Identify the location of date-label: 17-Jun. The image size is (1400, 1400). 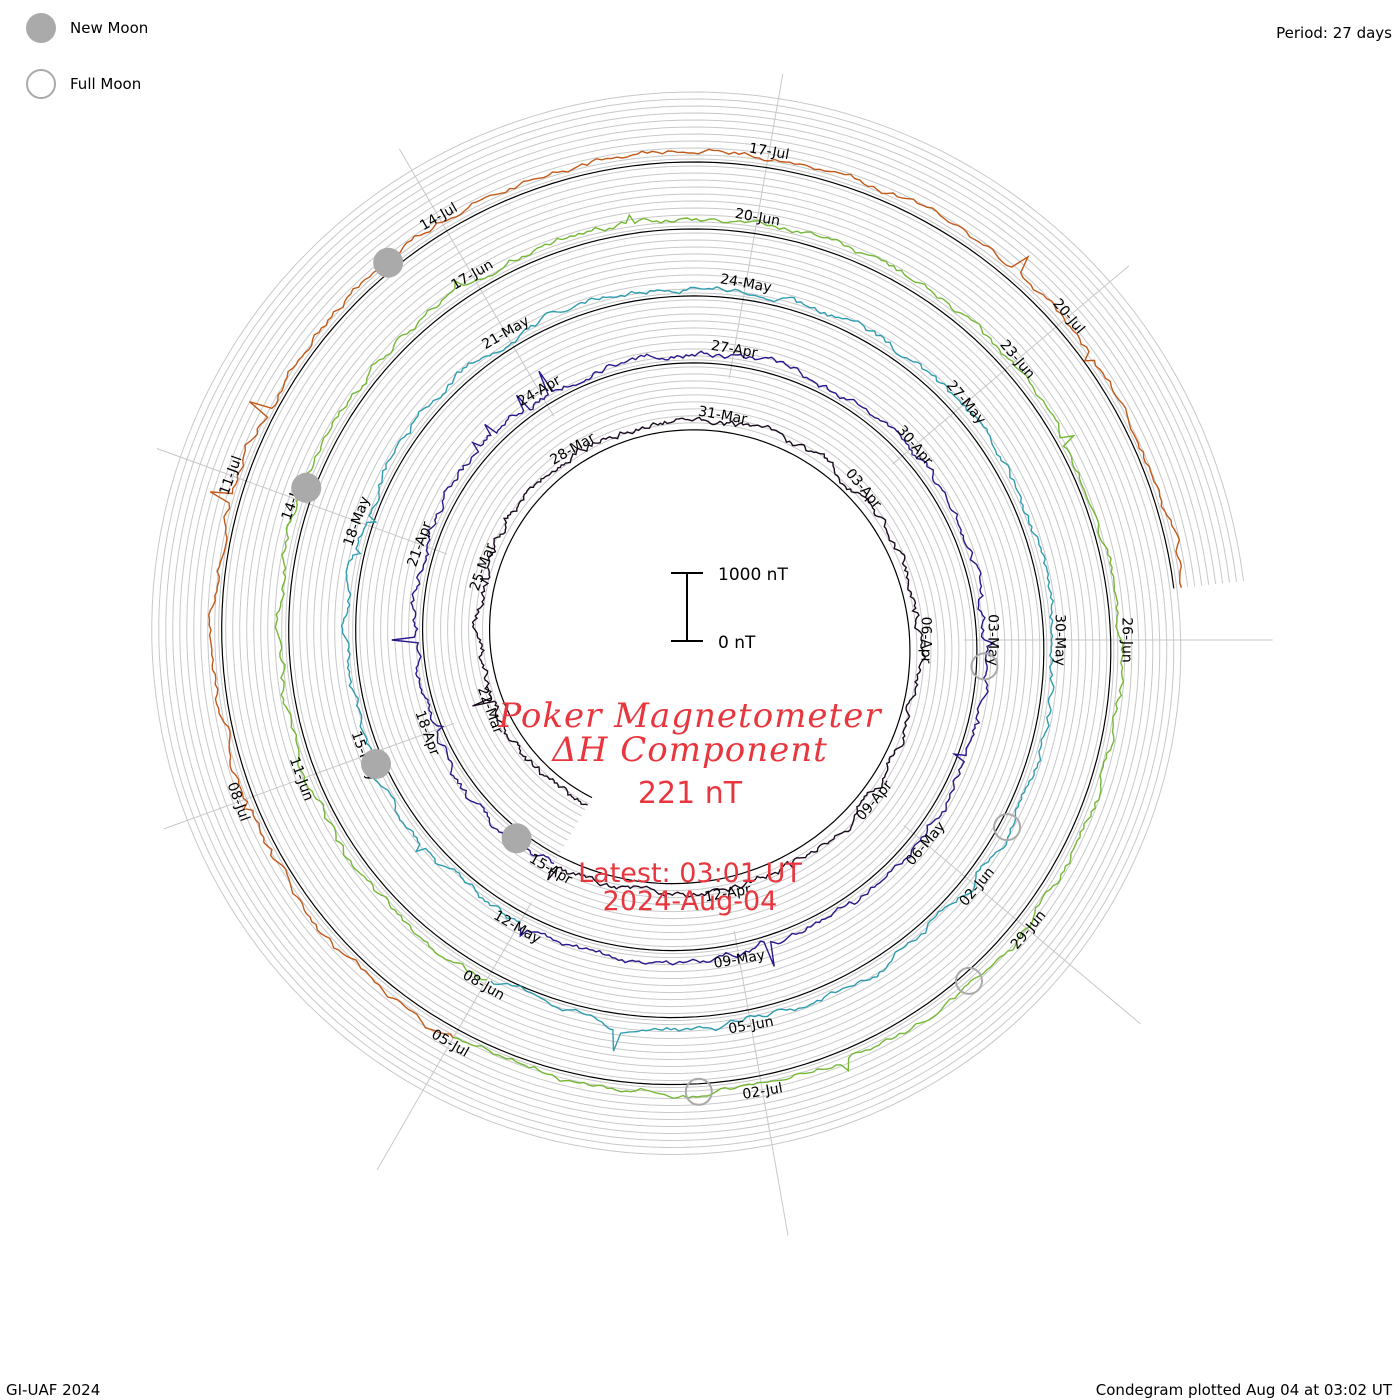
(472, 275).